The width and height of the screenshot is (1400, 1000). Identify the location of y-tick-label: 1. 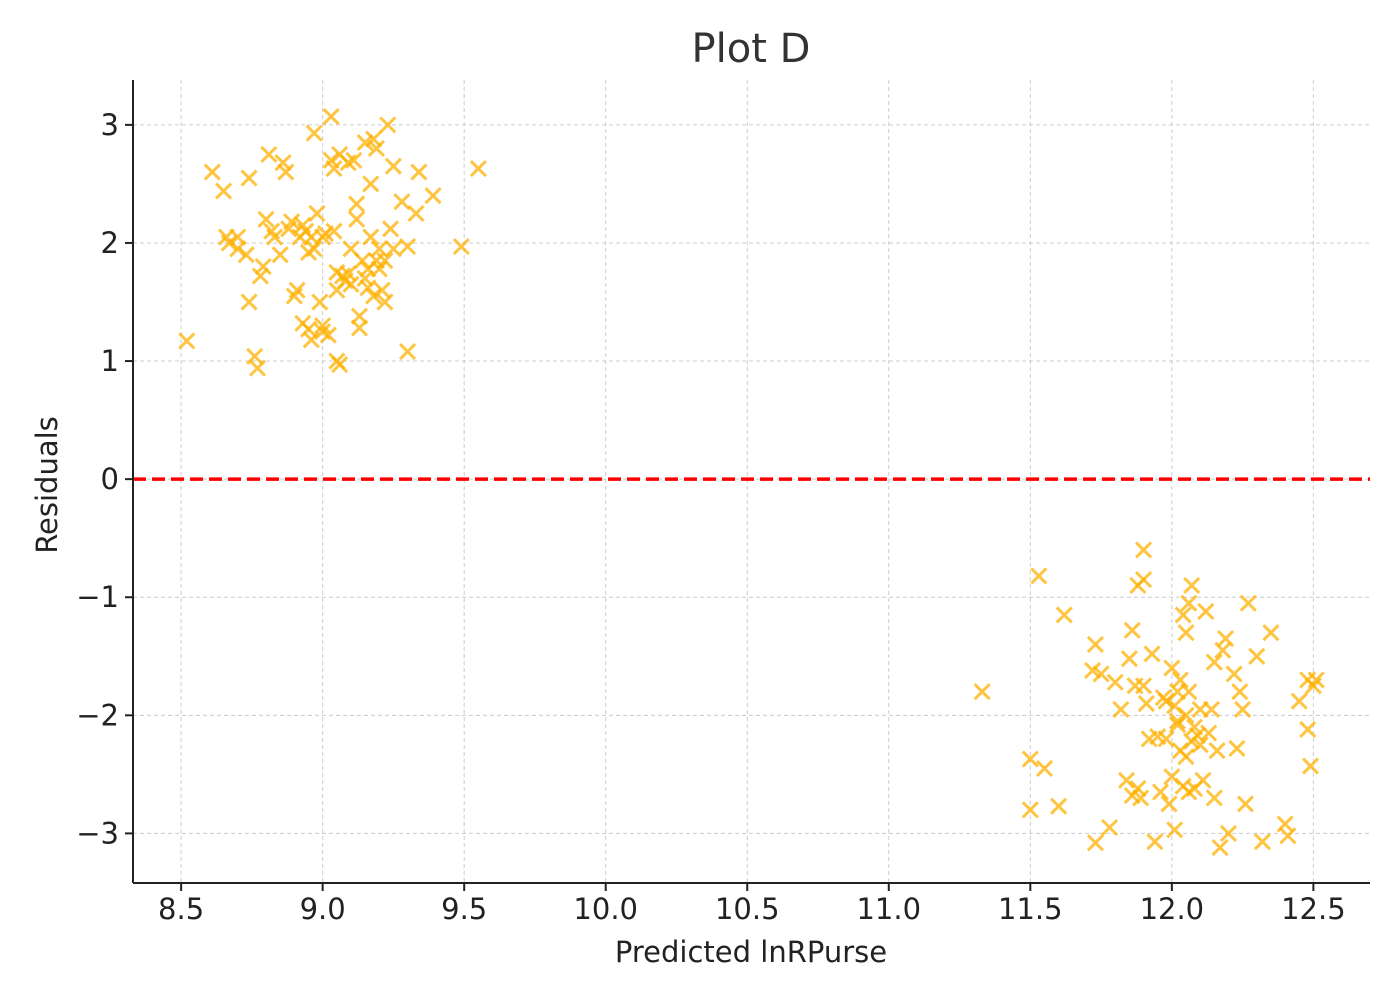
(110, 361).